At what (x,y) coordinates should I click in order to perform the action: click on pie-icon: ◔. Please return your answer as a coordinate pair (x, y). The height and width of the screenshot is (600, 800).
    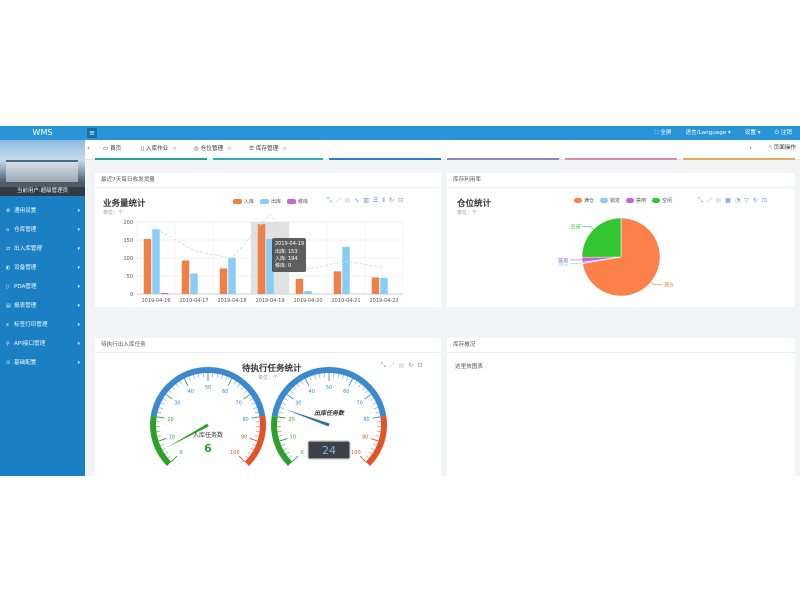
    Looking at the image, I should click on (737, 200).